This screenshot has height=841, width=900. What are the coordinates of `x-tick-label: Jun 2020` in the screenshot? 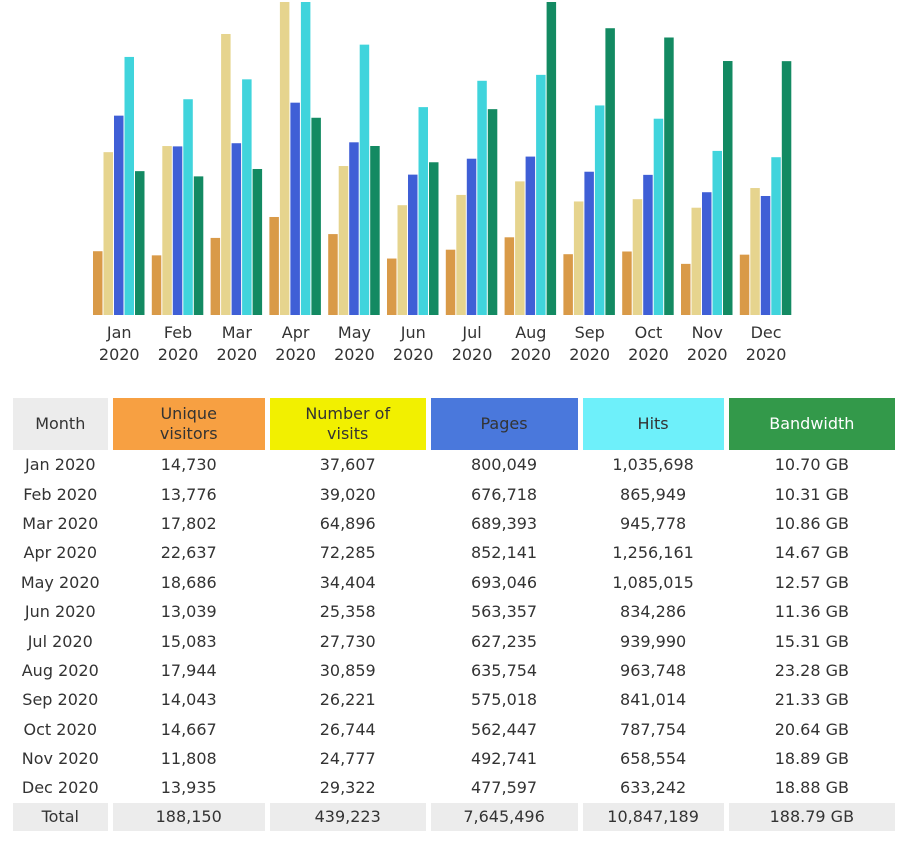 It's located at (413, 343).